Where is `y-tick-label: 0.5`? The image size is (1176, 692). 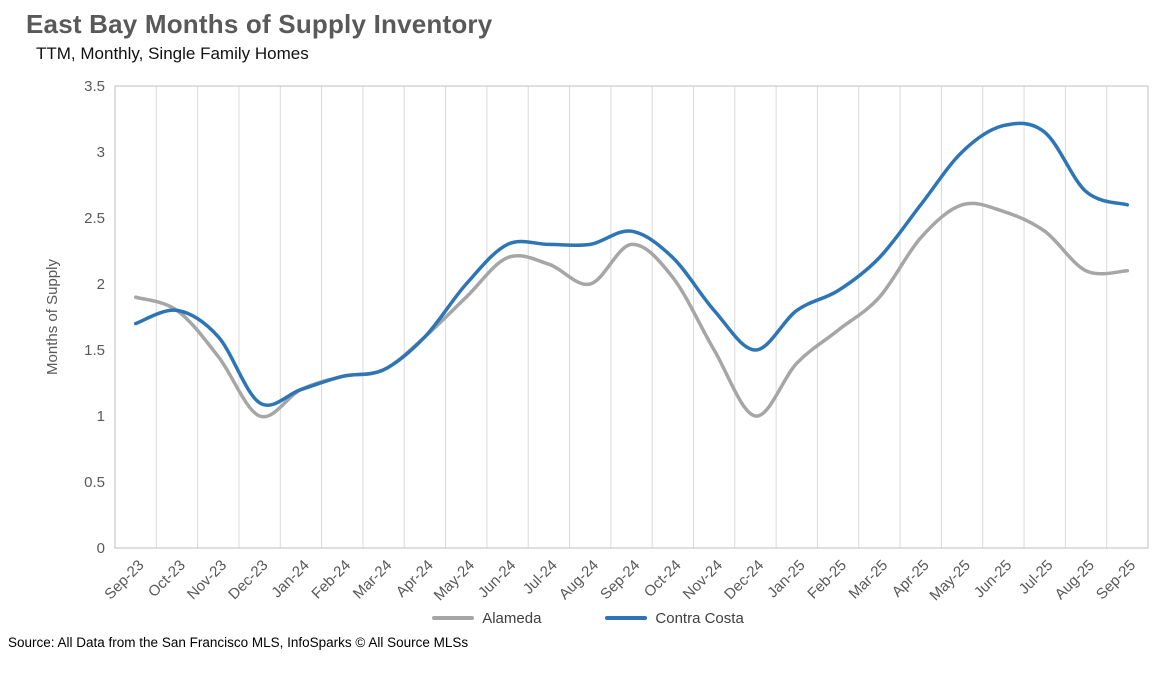
y-tick-label: 0.5 is located at coordinates (94, 482).